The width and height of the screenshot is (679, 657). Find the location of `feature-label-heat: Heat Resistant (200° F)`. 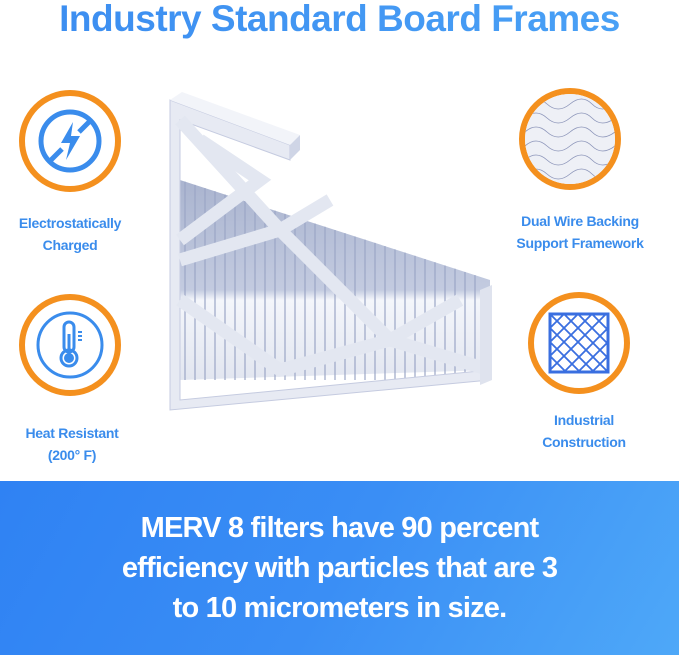

feature-label-heat: Heat Resistant (200° F) is located at coordinates (72, 444).